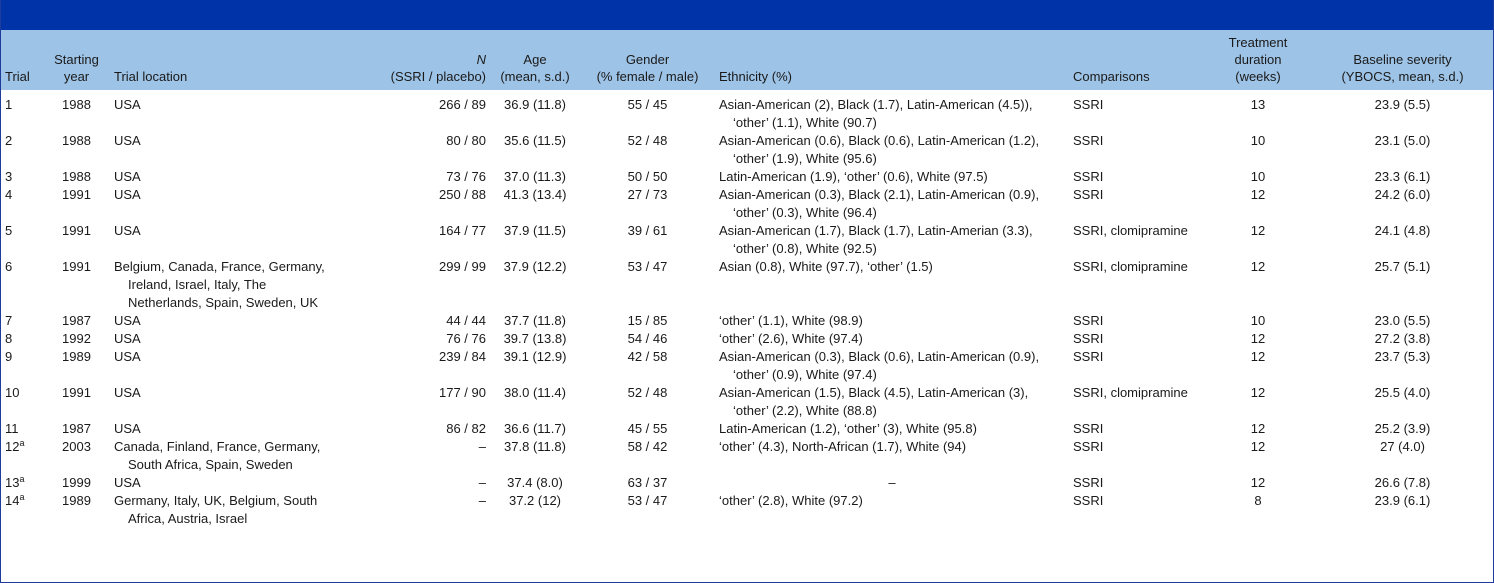  I want to click on age-value: 37.2 (12), so click(535, 500).